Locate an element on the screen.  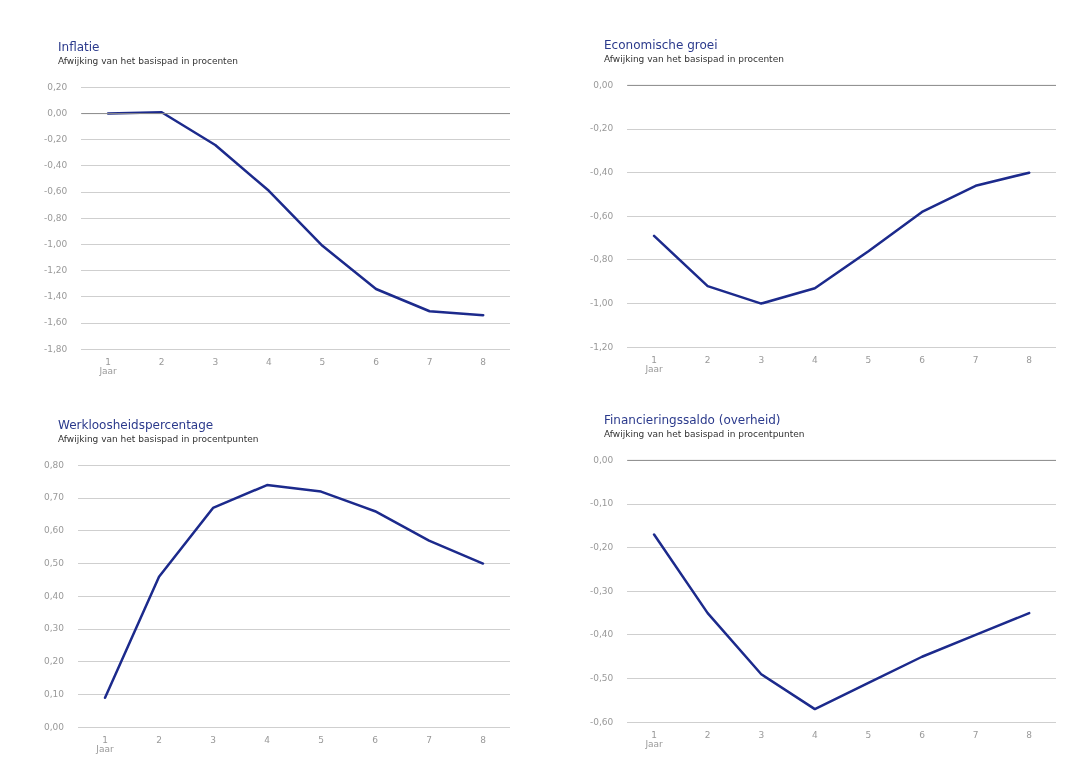
y-tick-label: 0,30 is located at coordinates (54, 628).